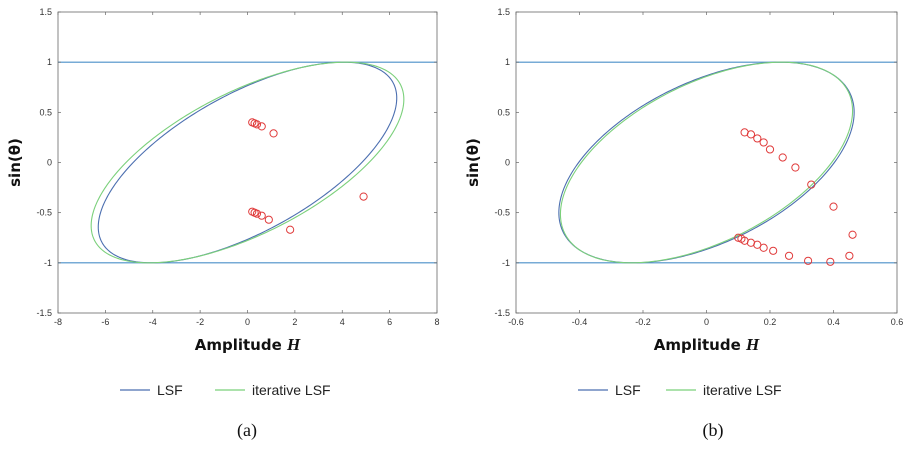 This screenshot has height=450, width=908. I want to click on caption-a: (a), so click(247, 430).